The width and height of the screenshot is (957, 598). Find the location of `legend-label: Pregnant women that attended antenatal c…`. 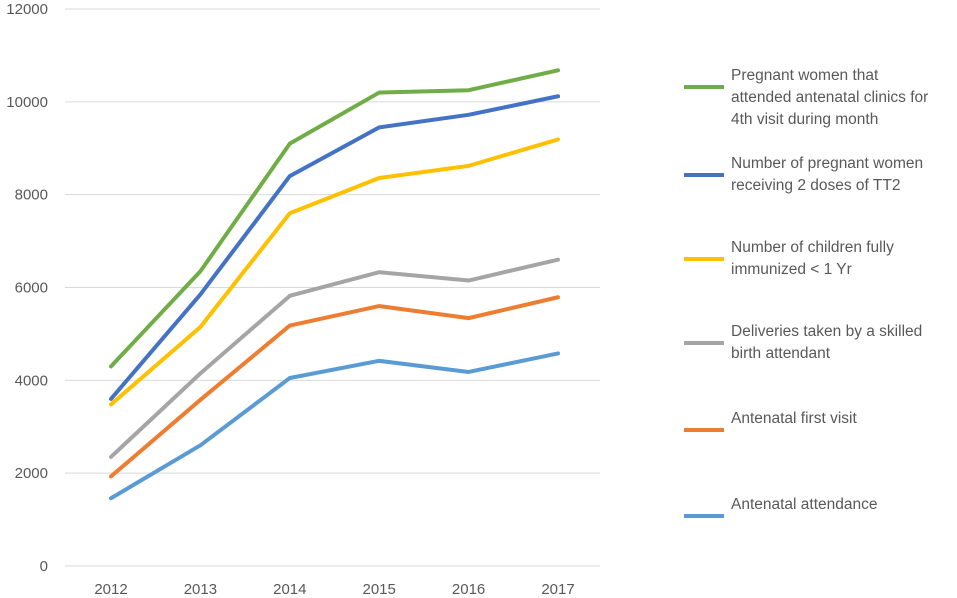

legend-label: Pregnant women that attended antenatal c… is located at coordinates (830, 97).